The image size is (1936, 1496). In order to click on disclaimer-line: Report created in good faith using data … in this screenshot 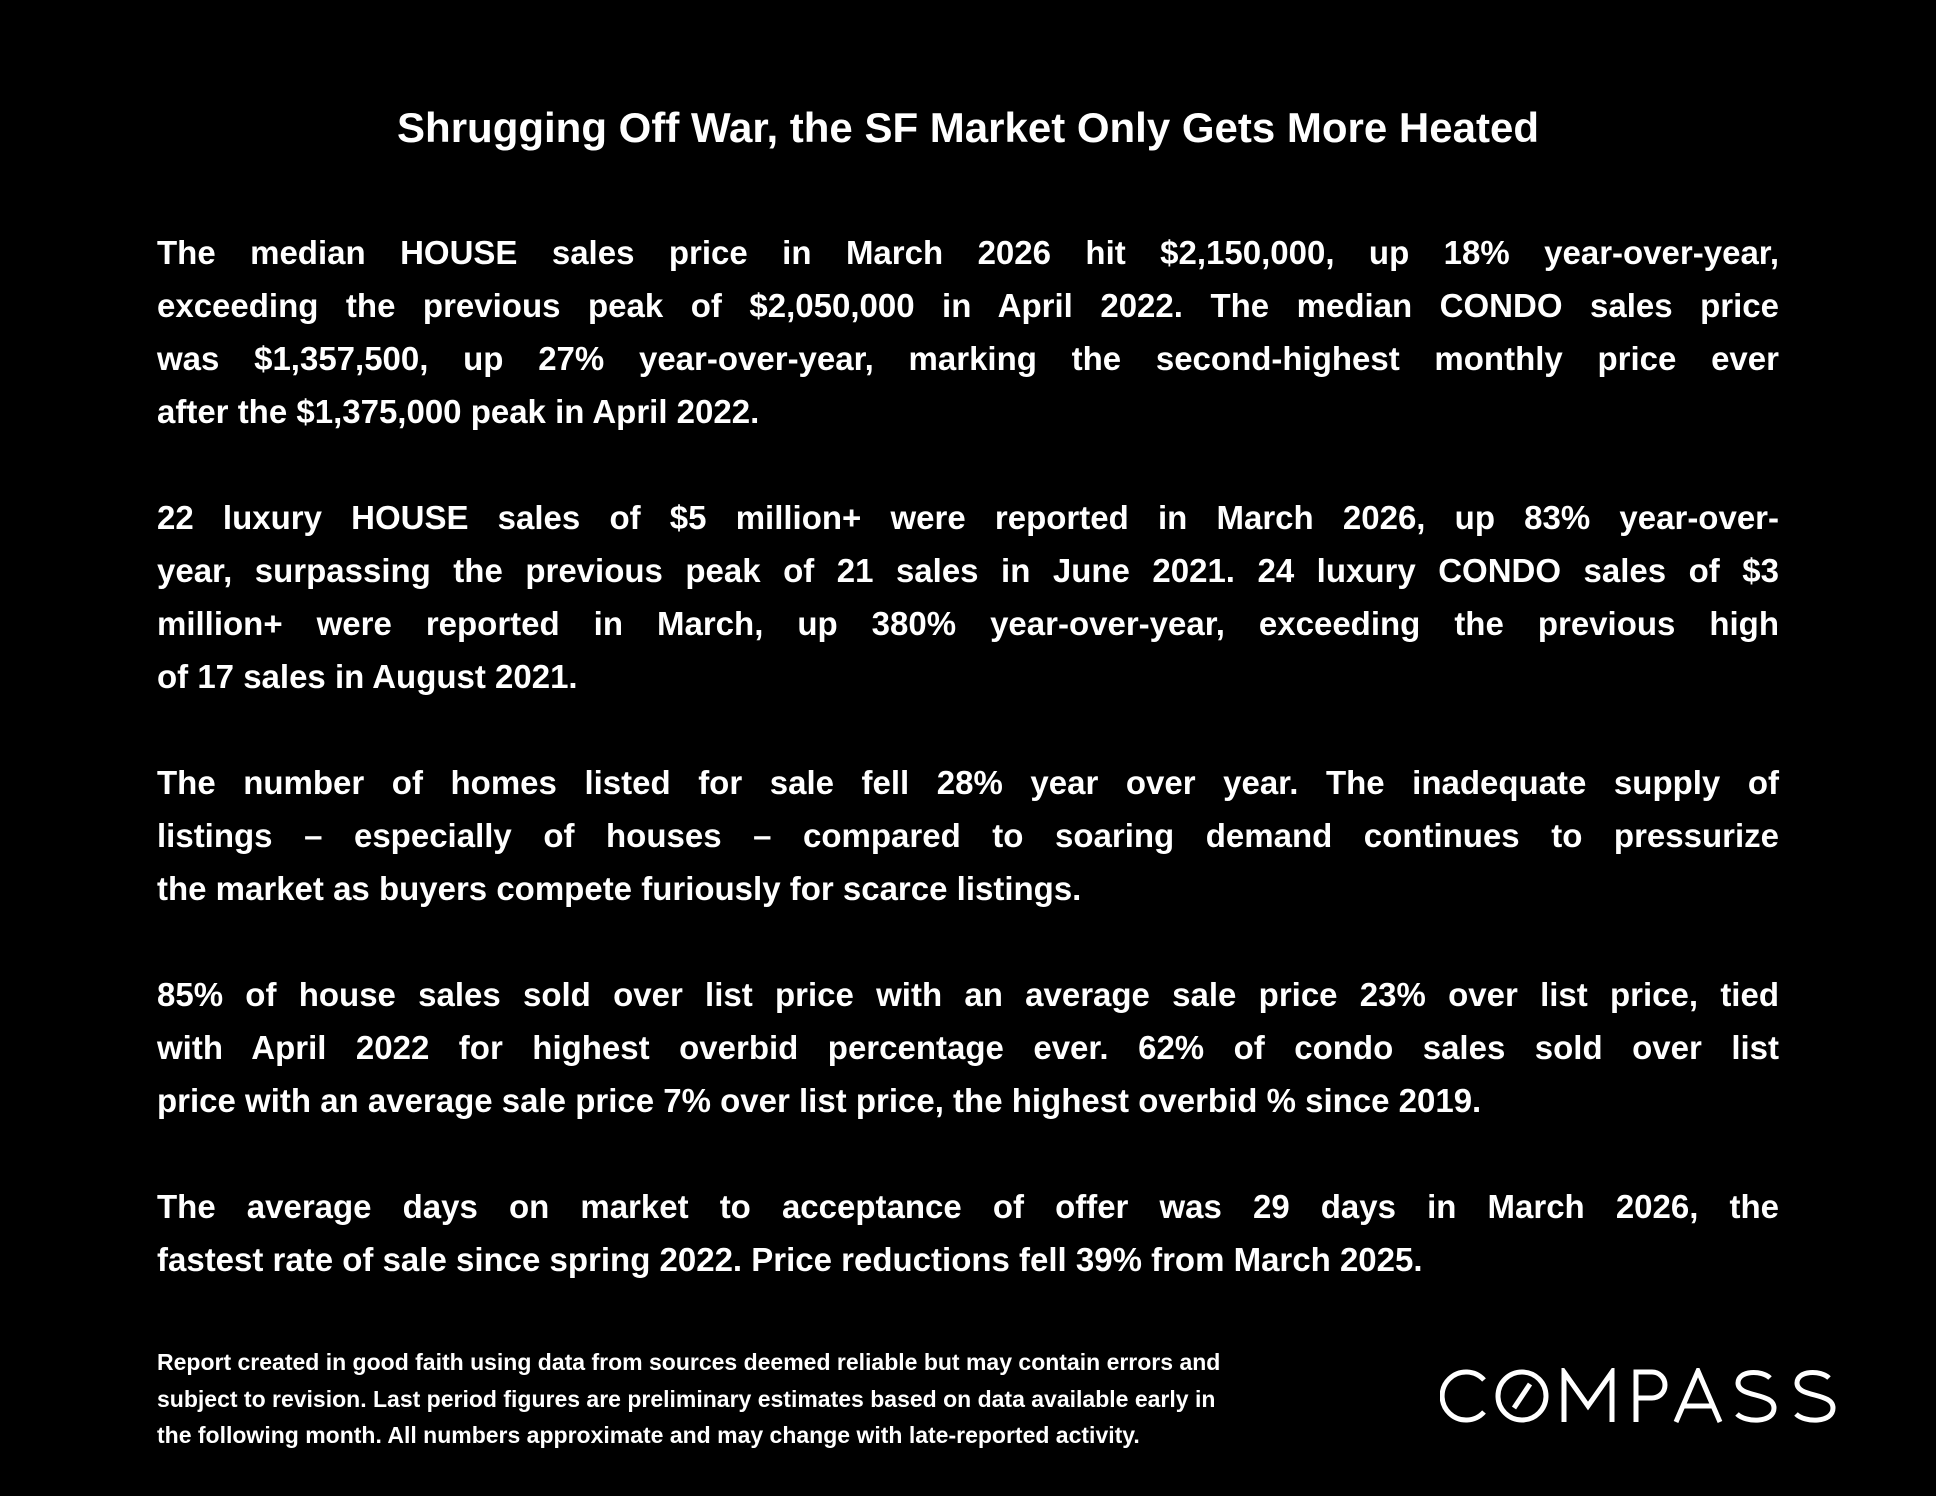, I will do `click(689, 1362)`.